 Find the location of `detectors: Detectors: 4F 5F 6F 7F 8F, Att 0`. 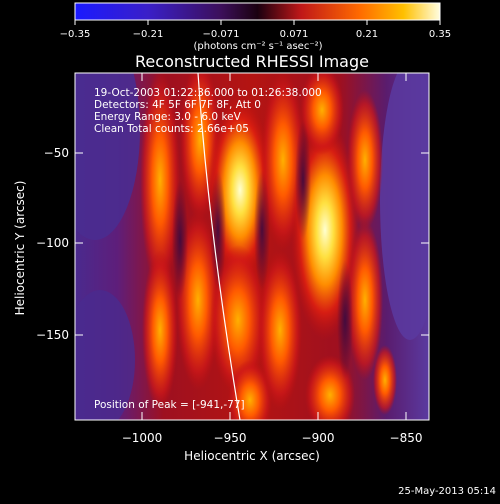

detectors: Detectors: 4F 5F 6F 7F 8F, Att 0 is located at coordinates (177, 105).